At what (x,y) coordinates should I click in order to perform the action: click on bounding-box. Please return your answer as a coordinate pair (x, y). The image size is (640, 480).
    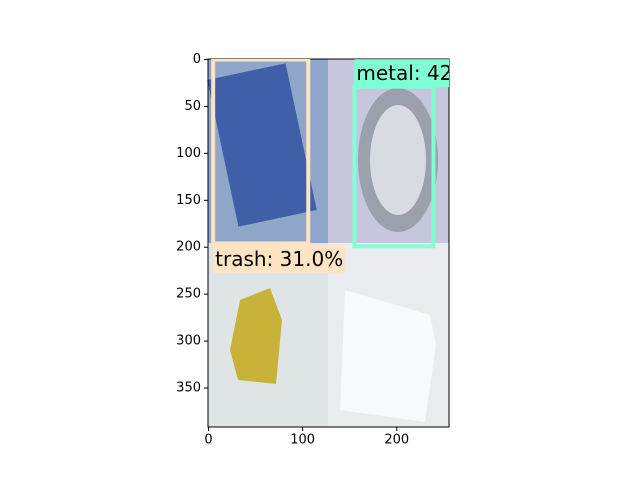
    Looking at the image, I should click on (261, 152).